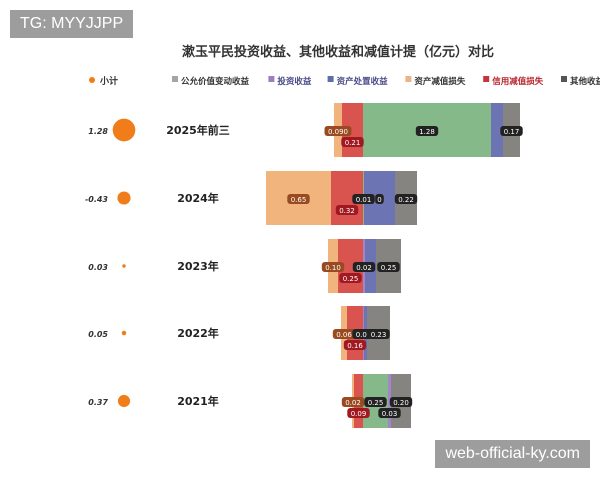 The width and height of the screenshot is (600, 480). Describe the element at coordinates (440, 81) in the screenshot. I see `legend-label: 资产减值损失` at that location.